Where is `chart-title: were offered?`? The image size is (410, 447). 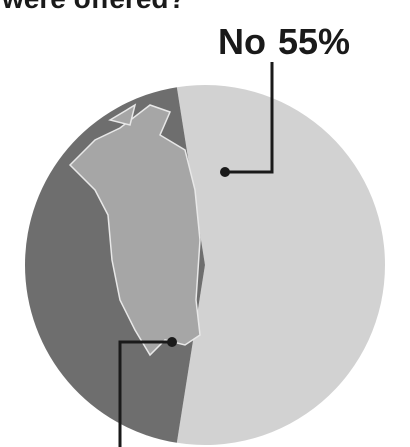 chart-title: were offered? is located at coordinates (93, 7).